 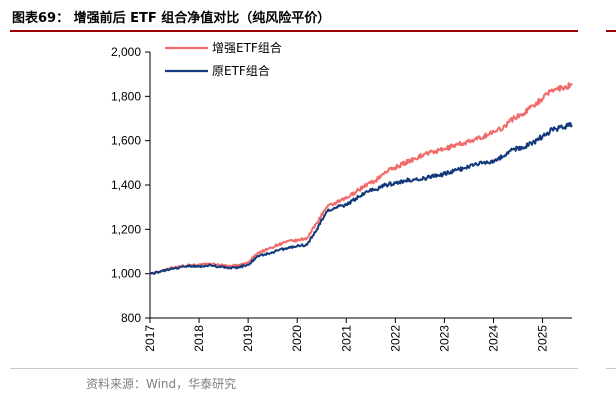 What do you see at coordinates (126, 185) in the screenshot?
I see `y-tick-label: 1,400` at bounding box center [126, 185].